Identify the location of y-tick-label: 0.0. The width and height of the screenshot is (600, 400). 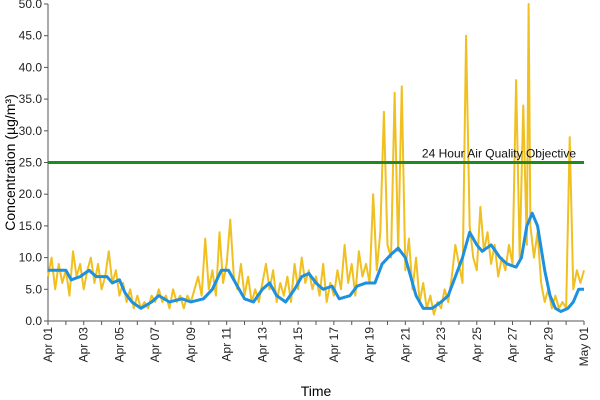
(33, 321).